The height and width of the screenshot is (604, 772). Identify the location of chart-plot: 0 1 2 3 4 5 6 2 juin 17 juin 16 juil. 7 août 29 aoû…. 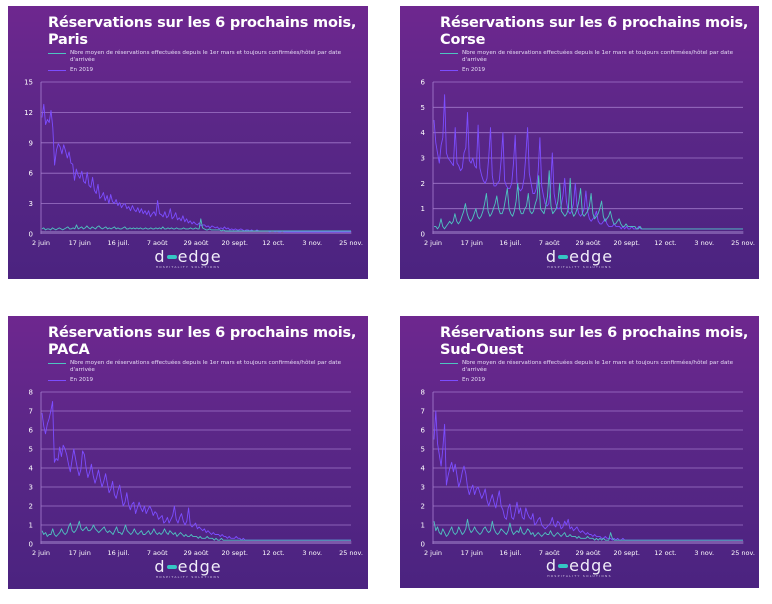
(588, 163).